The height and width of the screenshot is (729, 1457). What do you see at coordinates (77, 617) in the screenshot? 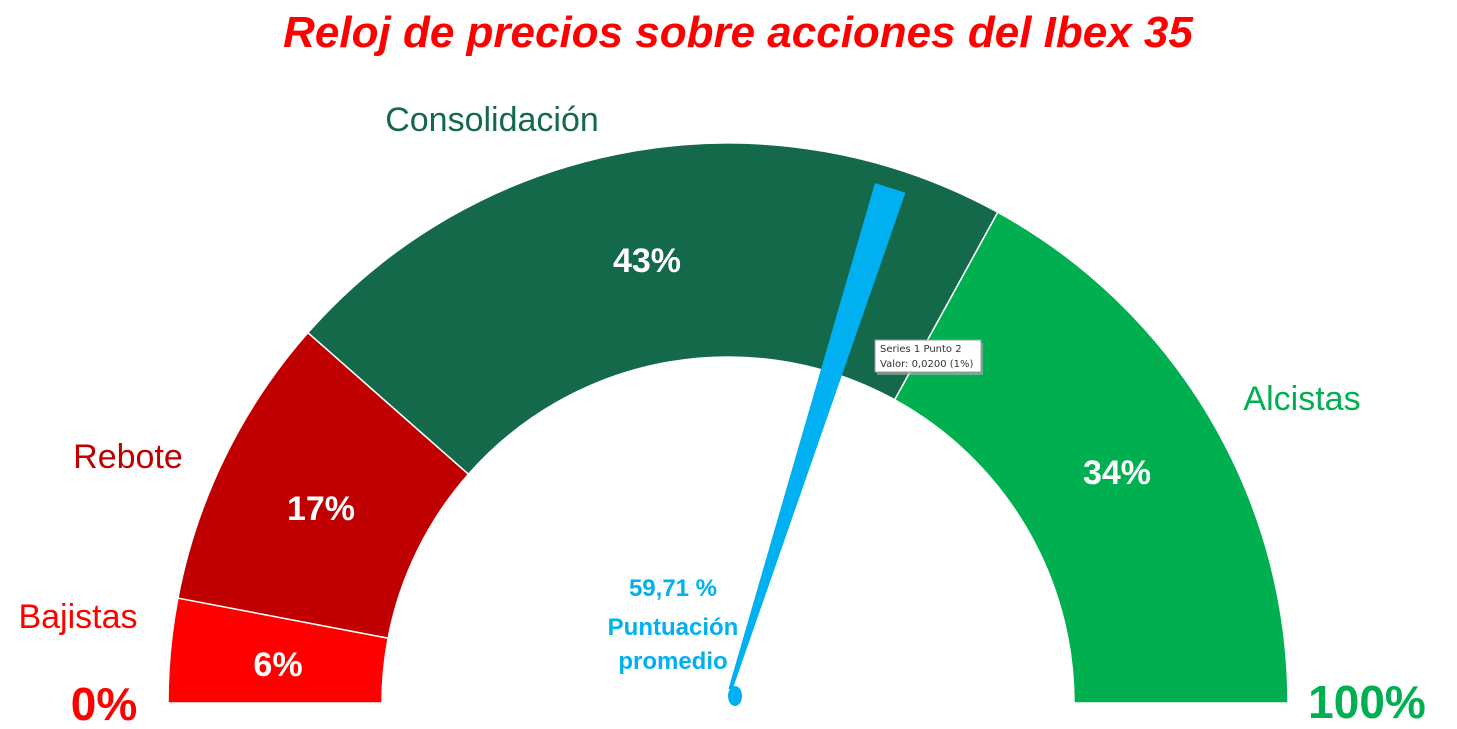
I see `category-label-bajistas: Bajistas` at bounding box center [77, 617].